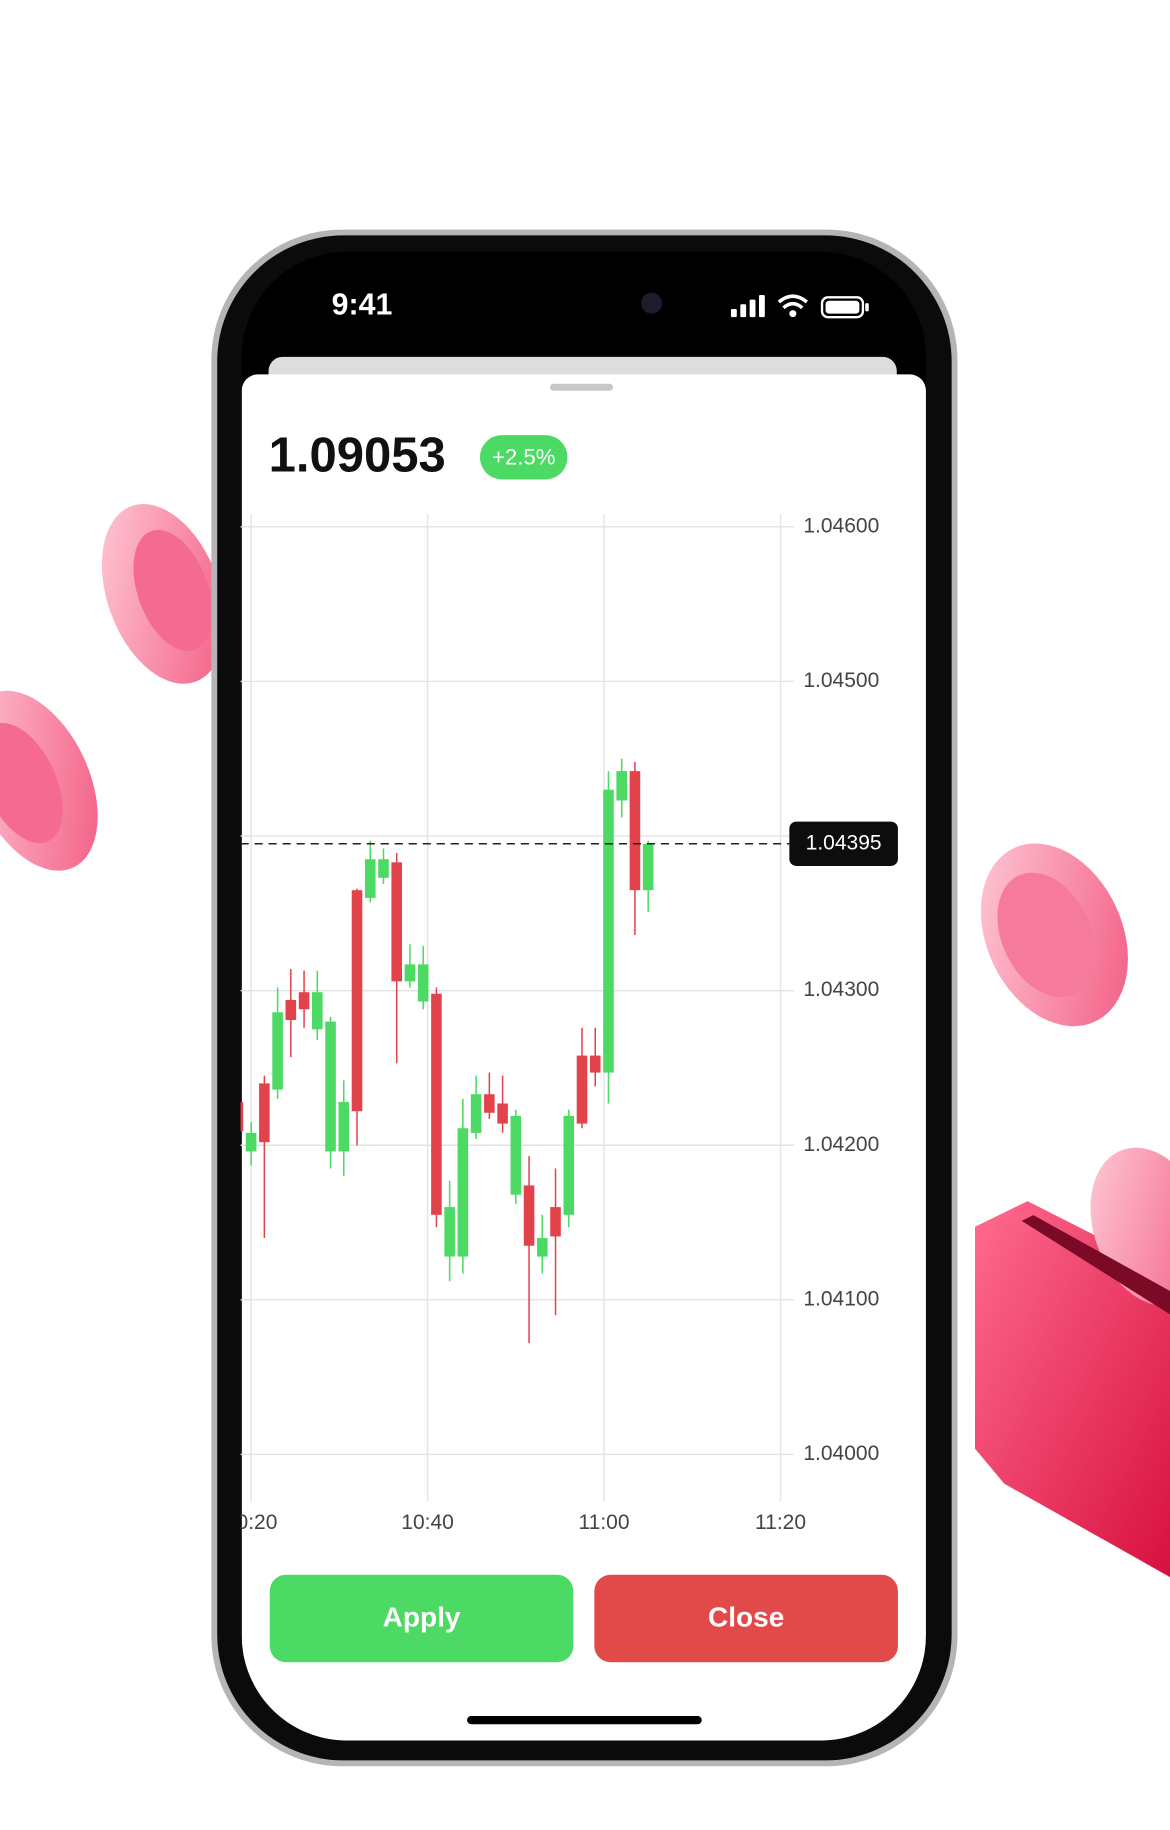 The height and width of the screenshot is (1830, 1170). I want to click on current-price-box, so click(843, 843).